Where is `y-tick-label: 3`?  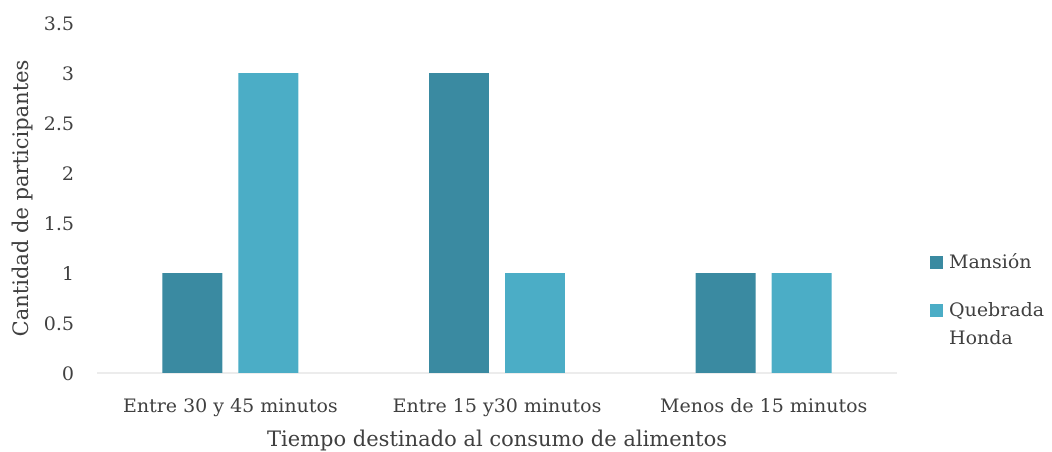 y-tick-label: 3 is located at coordinates (68, 74).